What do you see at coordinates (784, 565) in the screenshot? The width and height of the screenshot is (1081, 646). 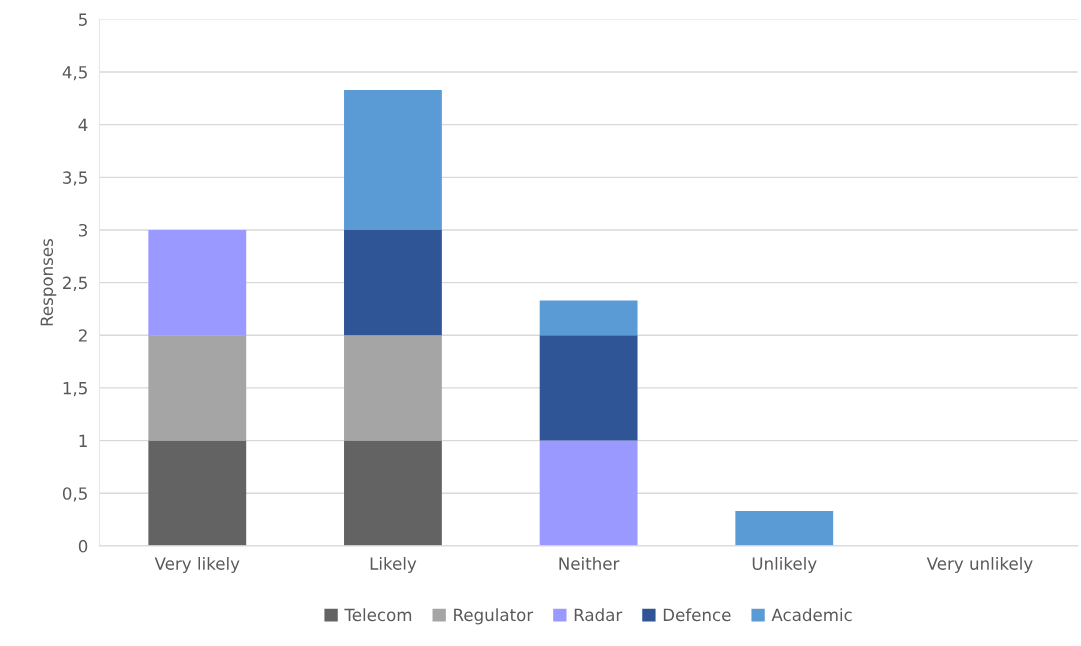 I see `x-tick-label: Unlikely` at bounding box center [784, 565].